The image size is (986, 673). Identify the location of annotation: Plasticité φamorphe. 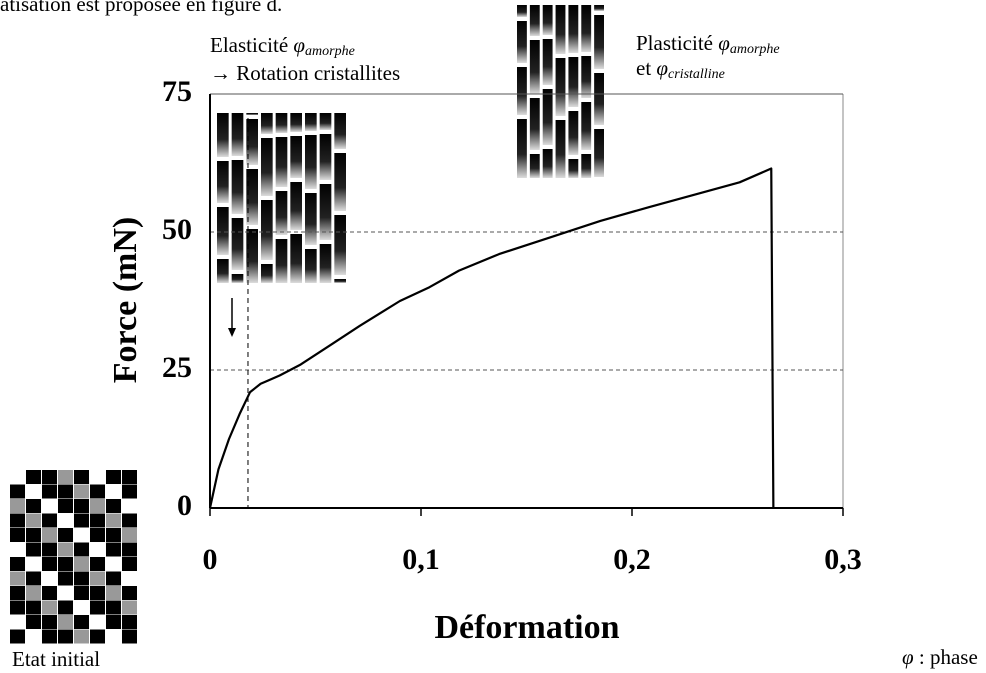
(708, 44).